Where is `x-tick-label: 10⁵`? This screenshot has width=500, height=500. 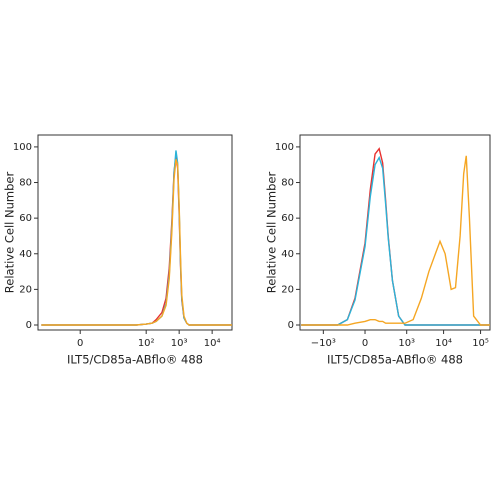
x-tick-label: 10⁵ is located at coordinates (480, 343).